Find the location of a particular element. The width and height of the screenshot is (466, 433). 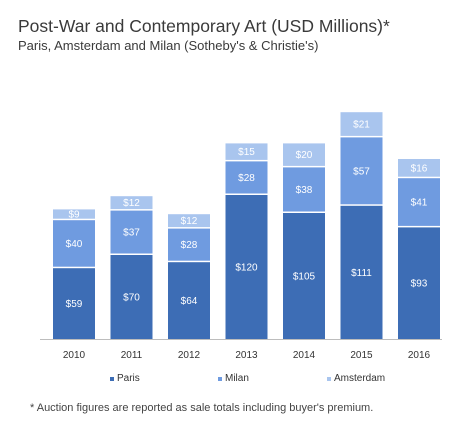

data-label-amsterdam-2013: $15 is located at coordinates (246, 152).